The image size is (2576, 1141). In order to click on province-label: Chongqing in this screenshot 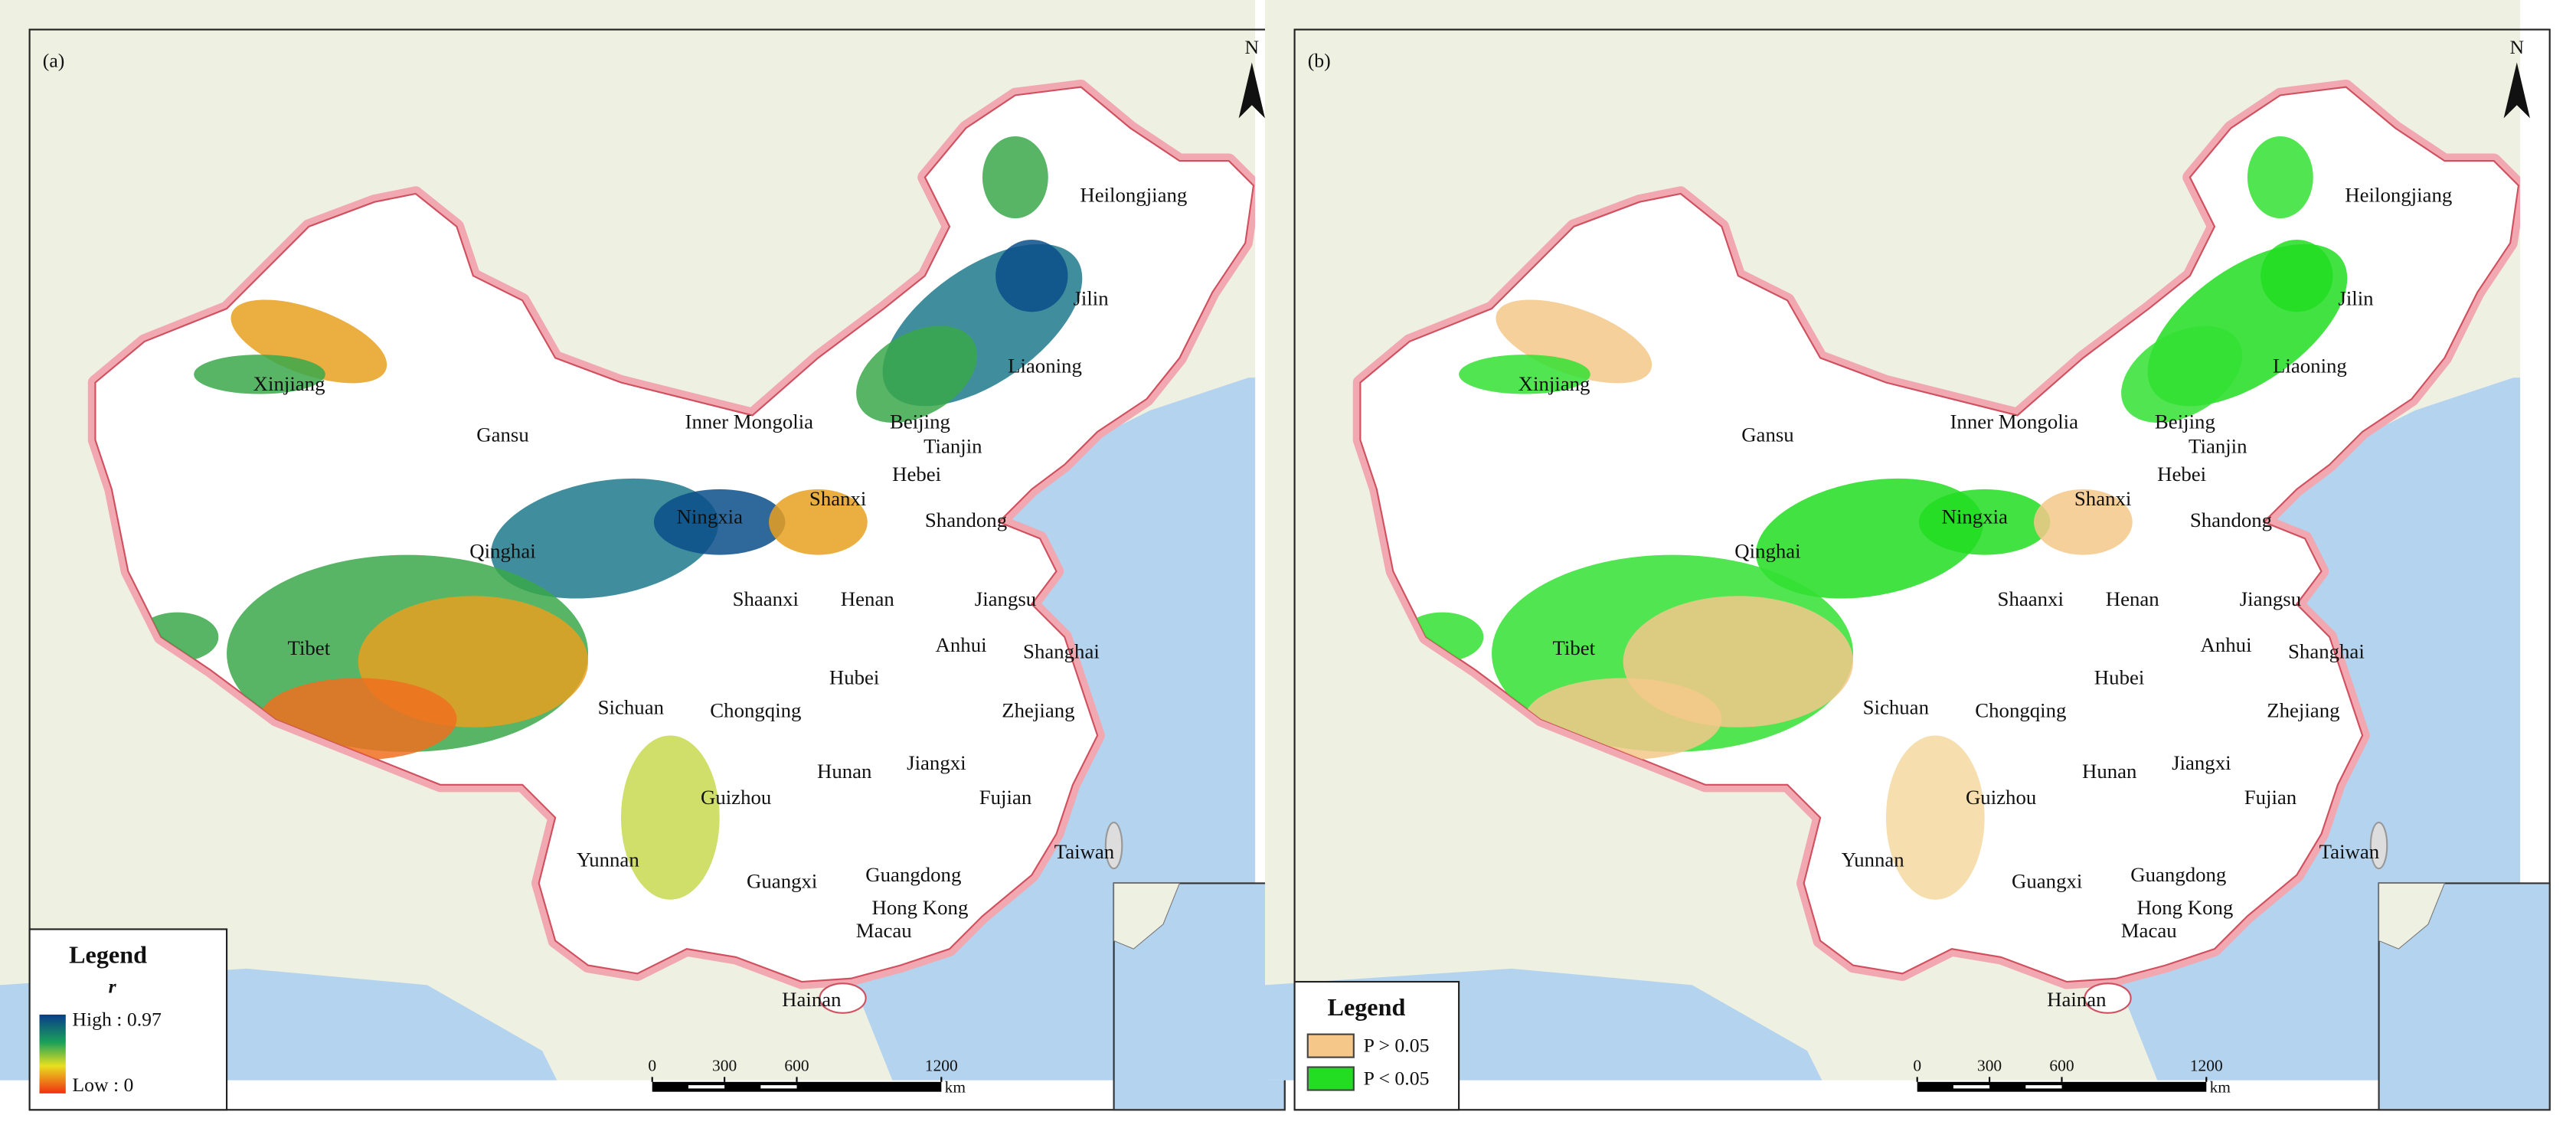, I will do `click(755, 711)`.